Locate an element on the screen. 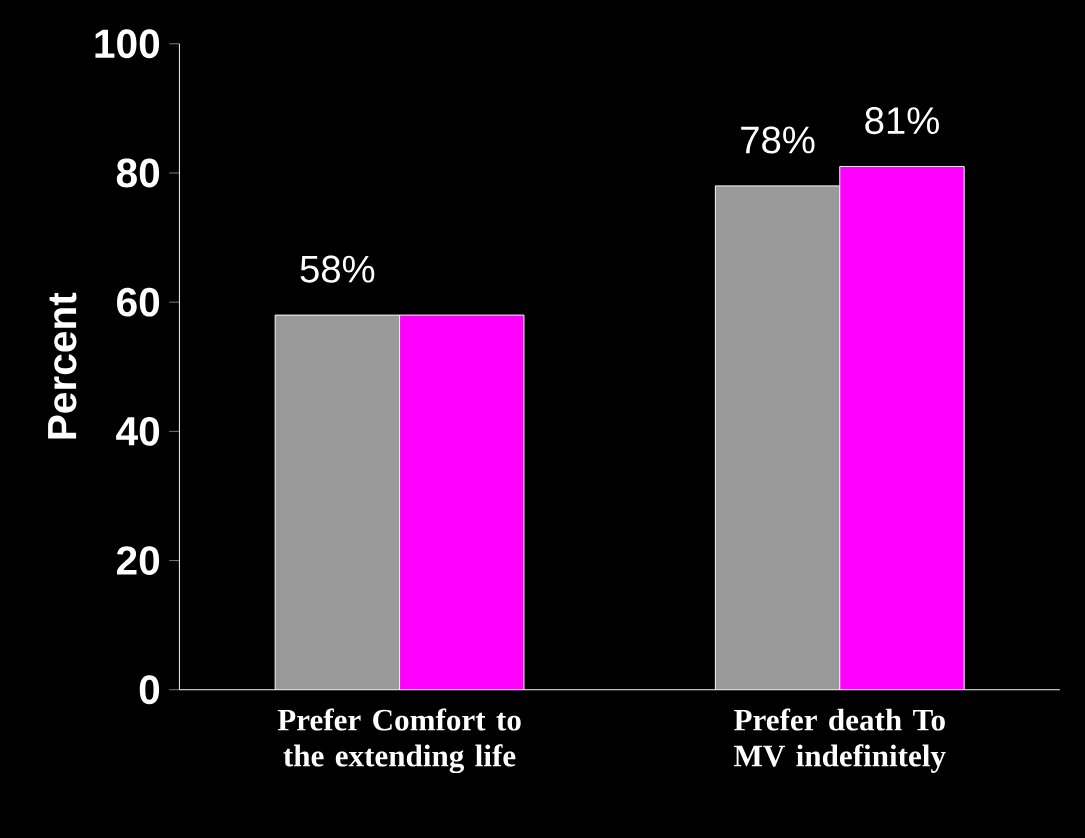 Image resolution: width=1085 pixels, height=838 pixels. y-tick-label: 40 is located at coordinates (138, 431).